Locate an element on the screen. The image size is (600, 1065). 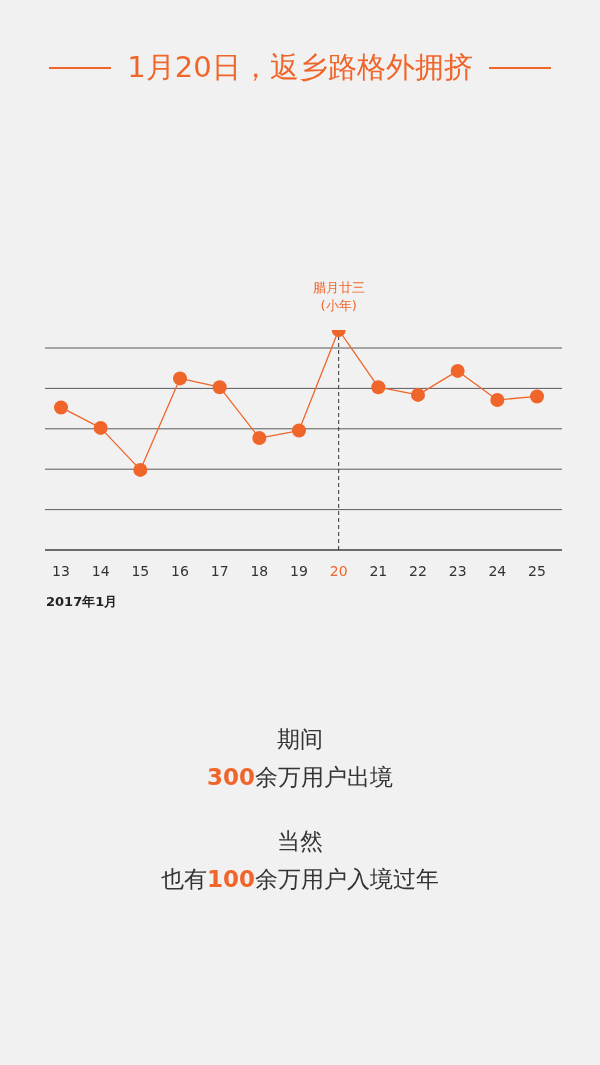
x-tick-label: 20 is located at coordinates (338, 571).